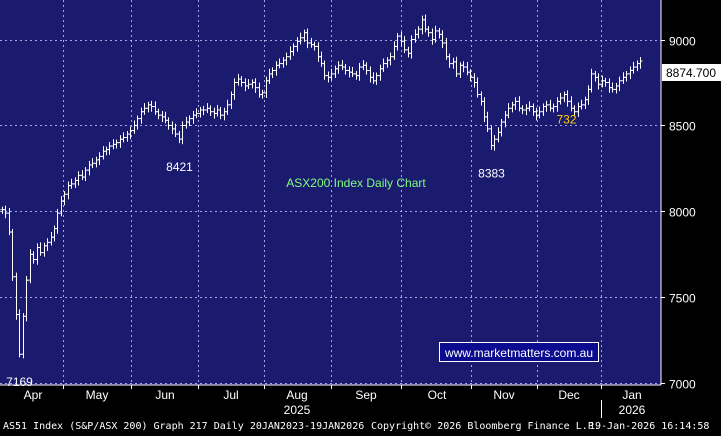 The height and width of the screenshot is (436, 721). Describe the element at coordinates (503, 395) in the screenshot. I see `x-tick-label: Nov` at that location.